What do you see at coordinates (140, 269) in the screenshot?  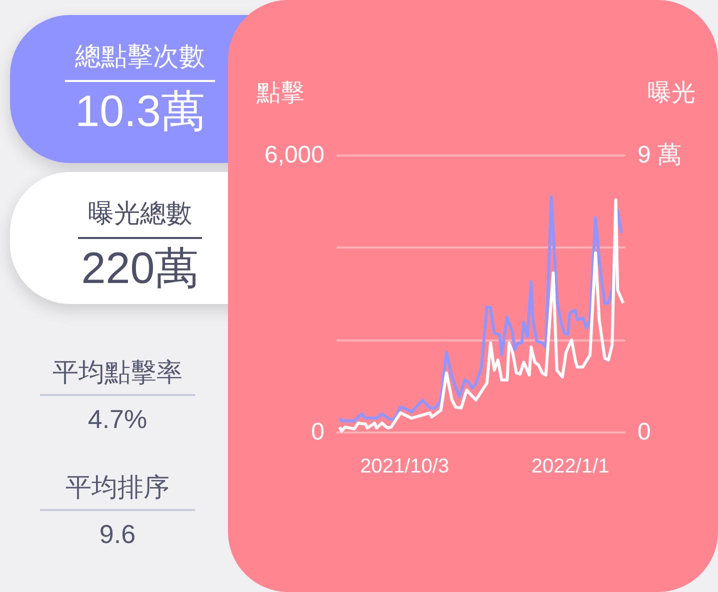 I see `text: 220萬` at bounding box center [140, 269].